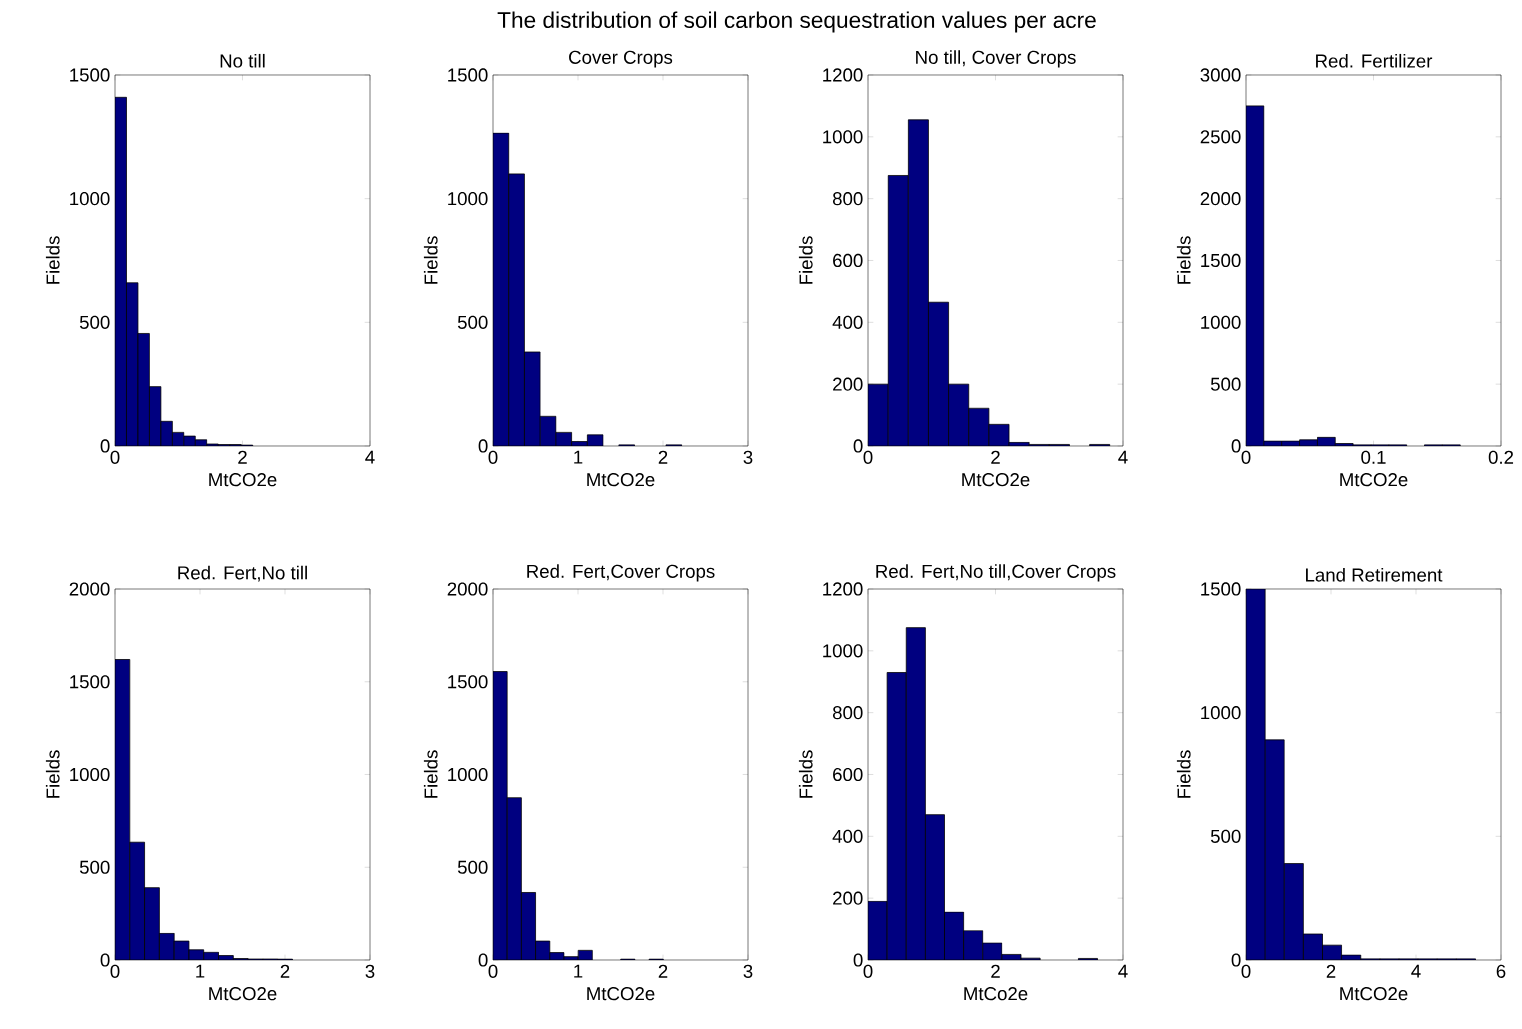 Image resolution: width=1522 pixels, height=1029 pixels. What do you see at coordinates (1220, 137) in the screenshot?
I see `y-tick-label: 2500` at bounding box center [1220, 137].